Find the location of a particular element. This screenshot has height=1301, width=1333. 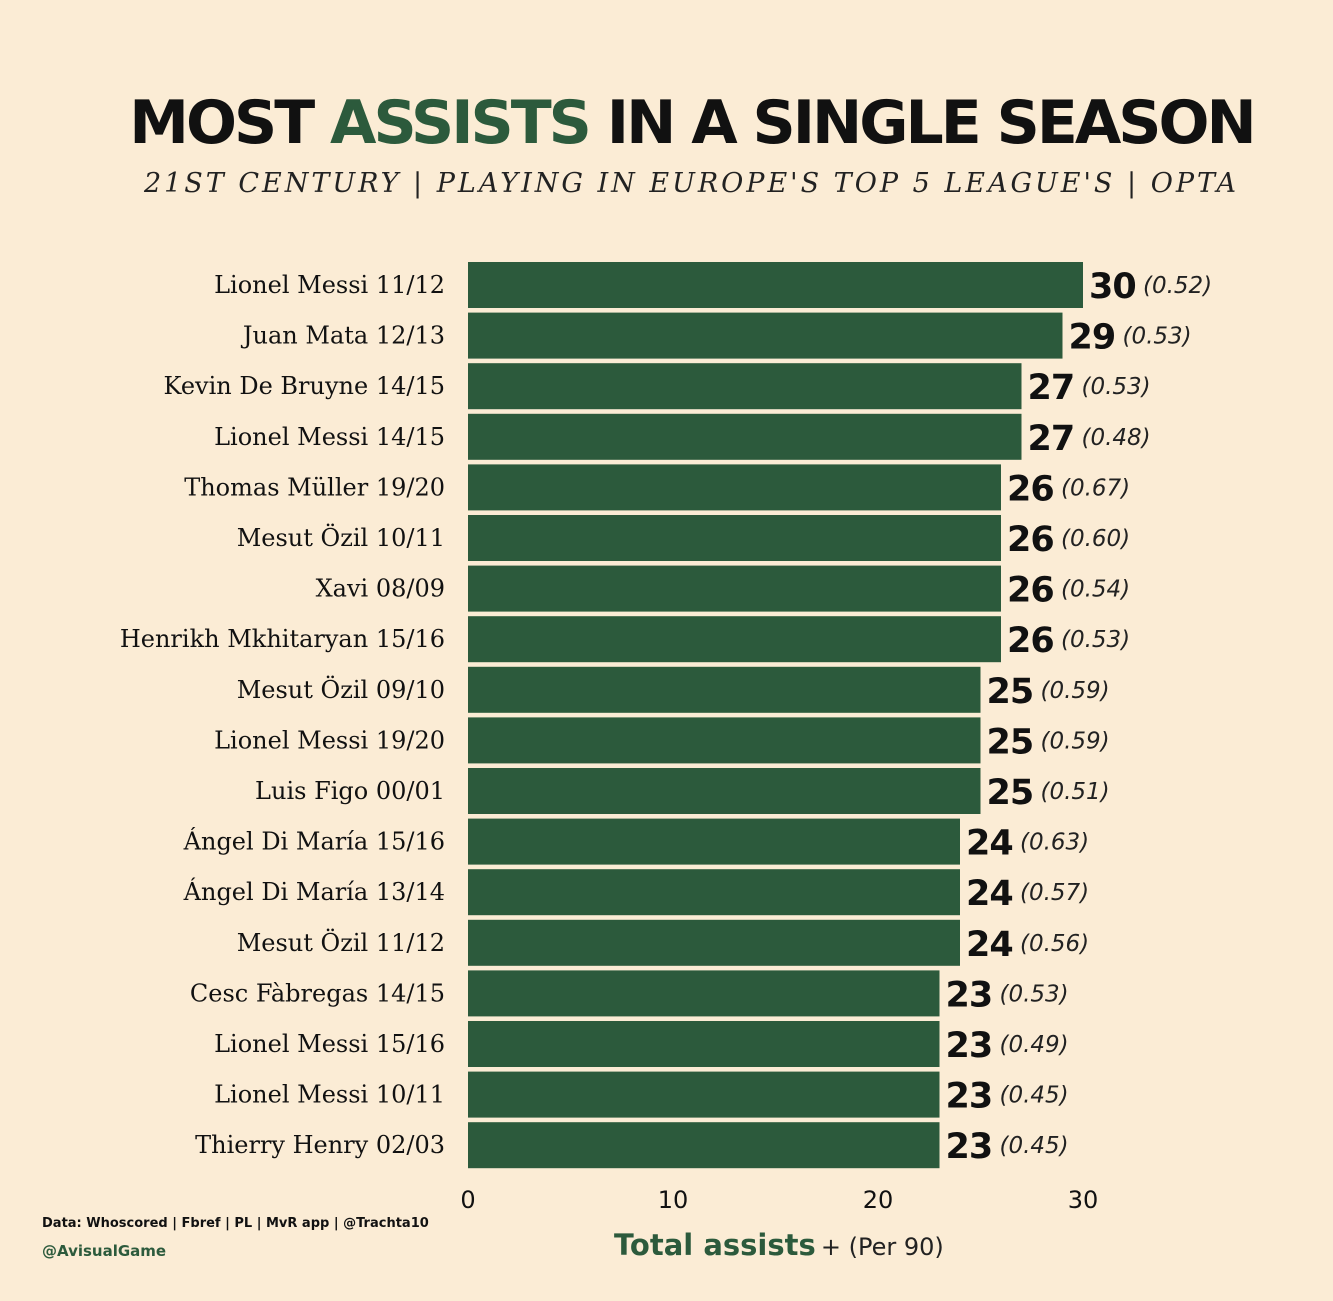

bar-category-label: Henrikh Mkhitaryan 15/16 is located at coordinates (282, 639).